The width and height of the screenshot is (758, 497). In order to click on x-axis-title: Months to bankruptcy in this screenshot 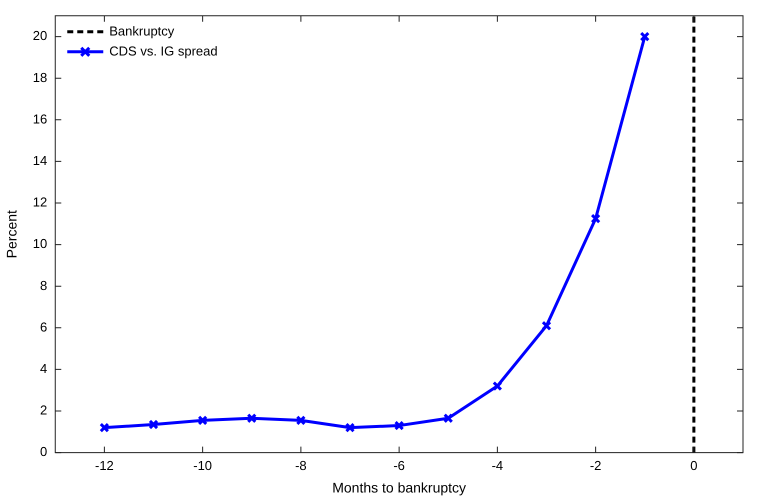, I will do `click(399, 487)`.